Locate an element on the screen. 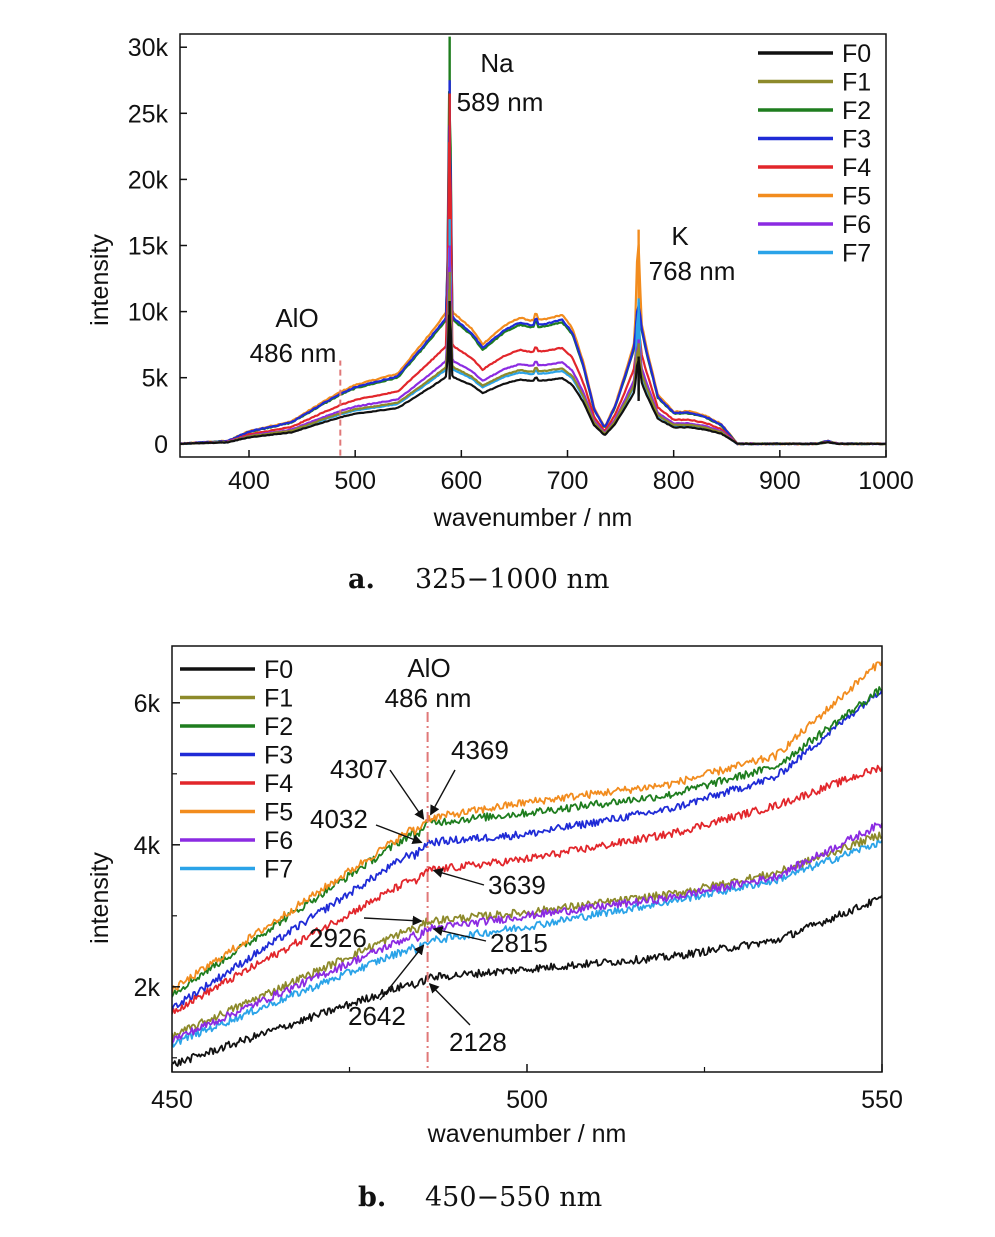 Image resolution: width=995 pixels, height=1237 pixels. chart-a-y-axis-label: intensity is located at coordinates (100, 280).